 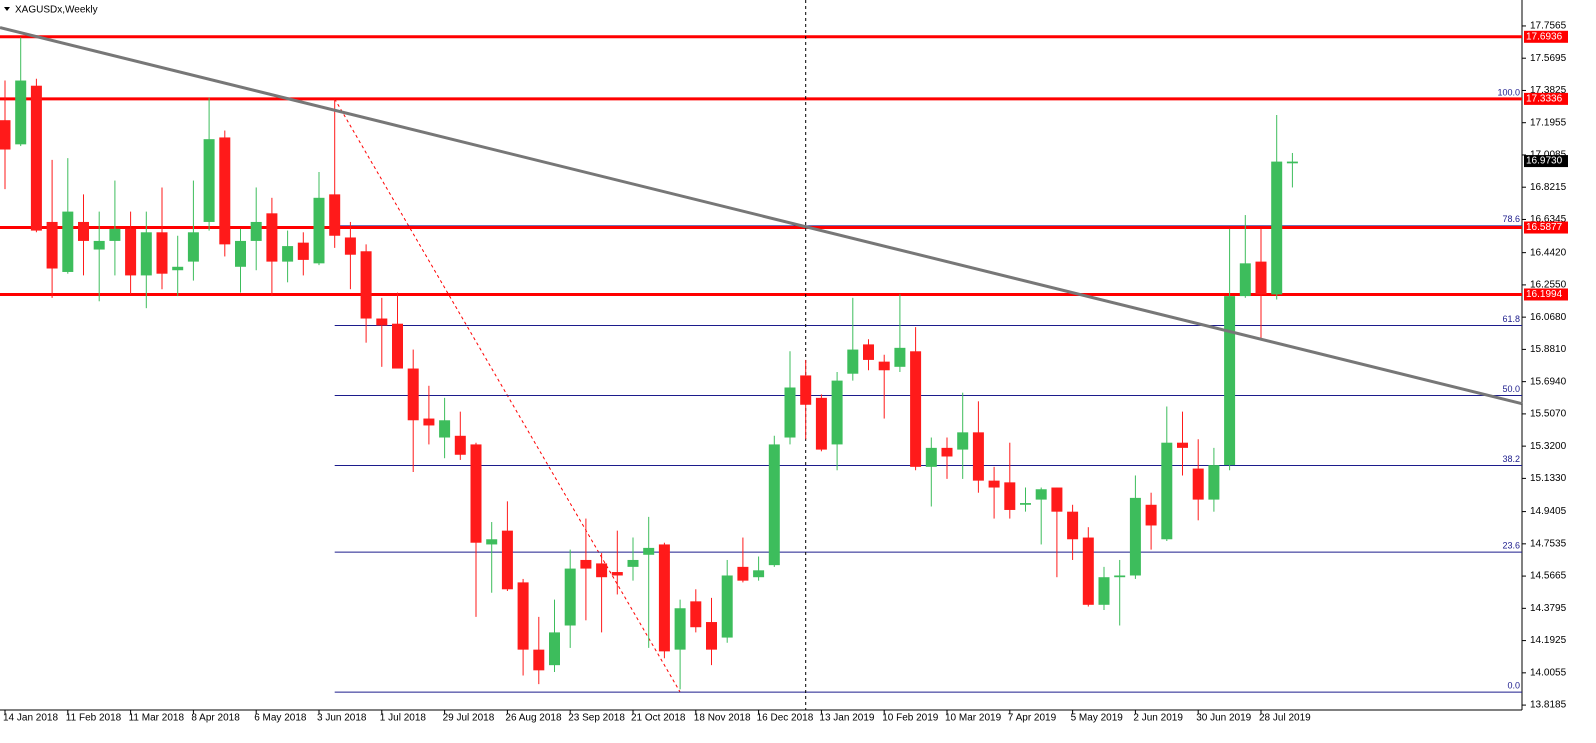 What do you see at coordinates (30, 718) in the screenshot?
I see `x-tick-label: 14 Jan 2018` at bounding box center [30, 718].